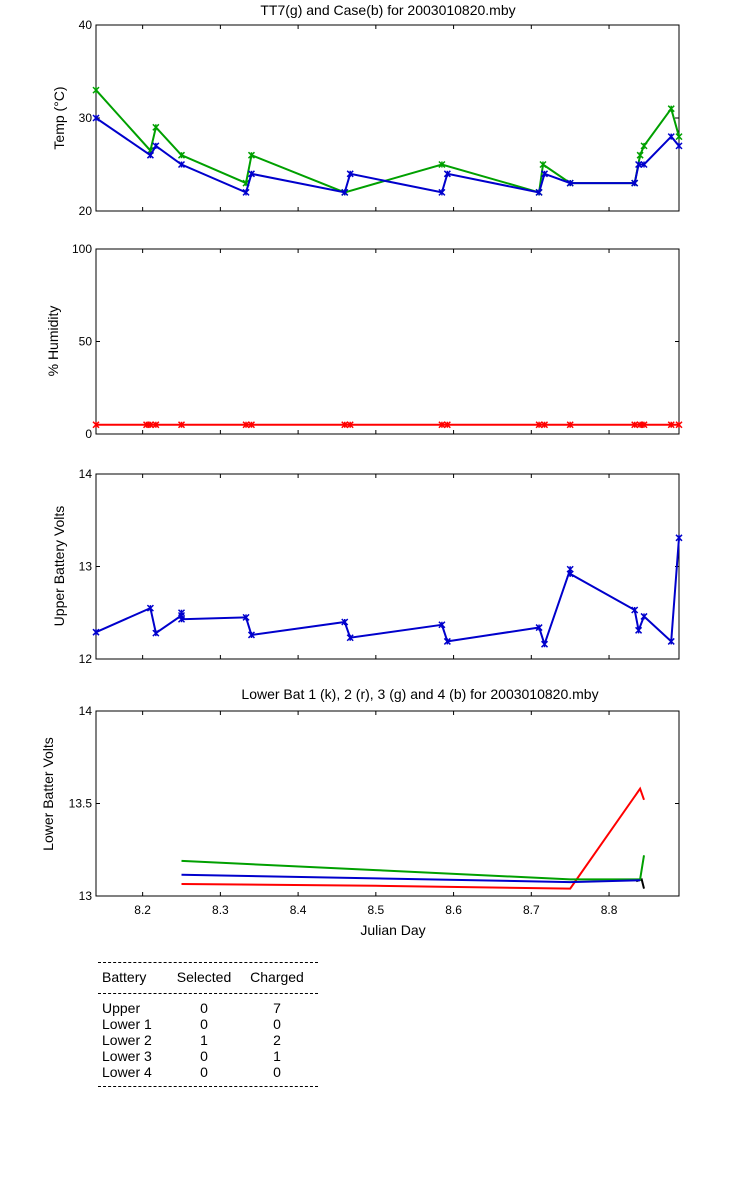 The image size is (750, 1200). What do you see at coordinates (86, 342) in the screenshot?
I see `y-tick-label: 50` at bounding box center [86, 342].